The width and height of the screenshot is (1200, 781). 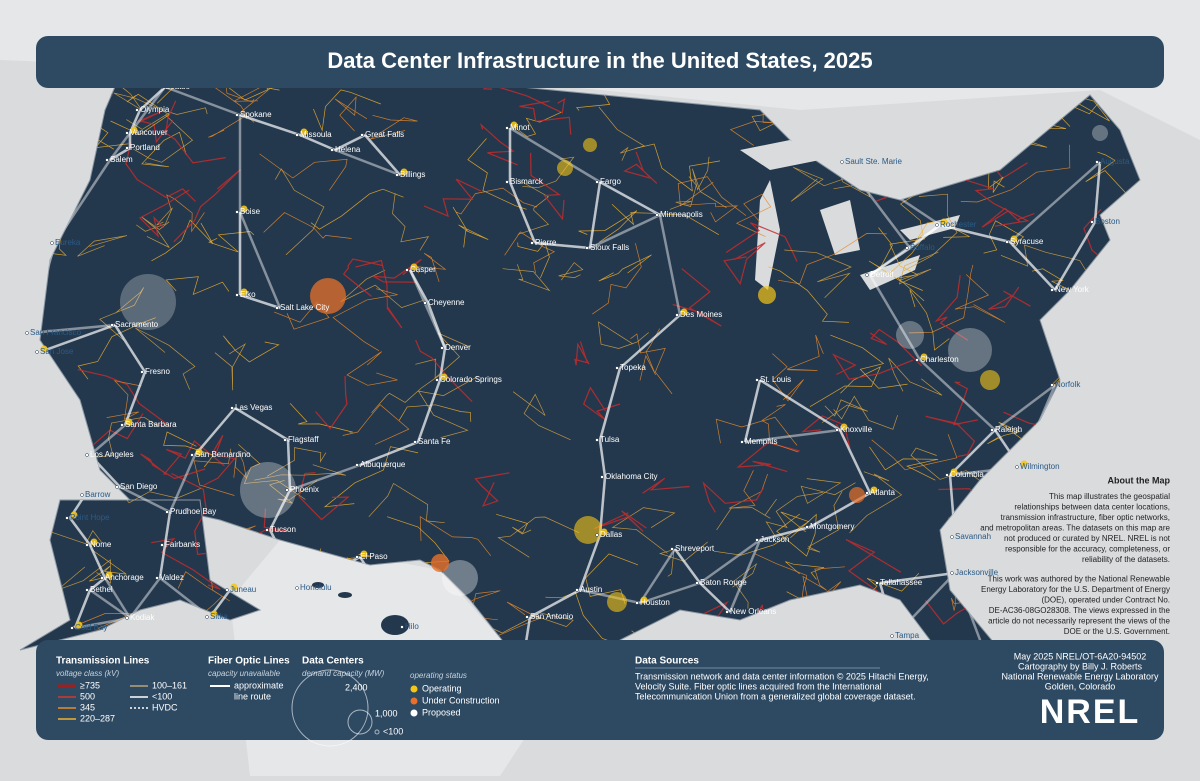 What do you see at coordinates (193, 511) in the screenshot?
I see `city-label: Prudhoe Bay` at bounding box center [193, 511].